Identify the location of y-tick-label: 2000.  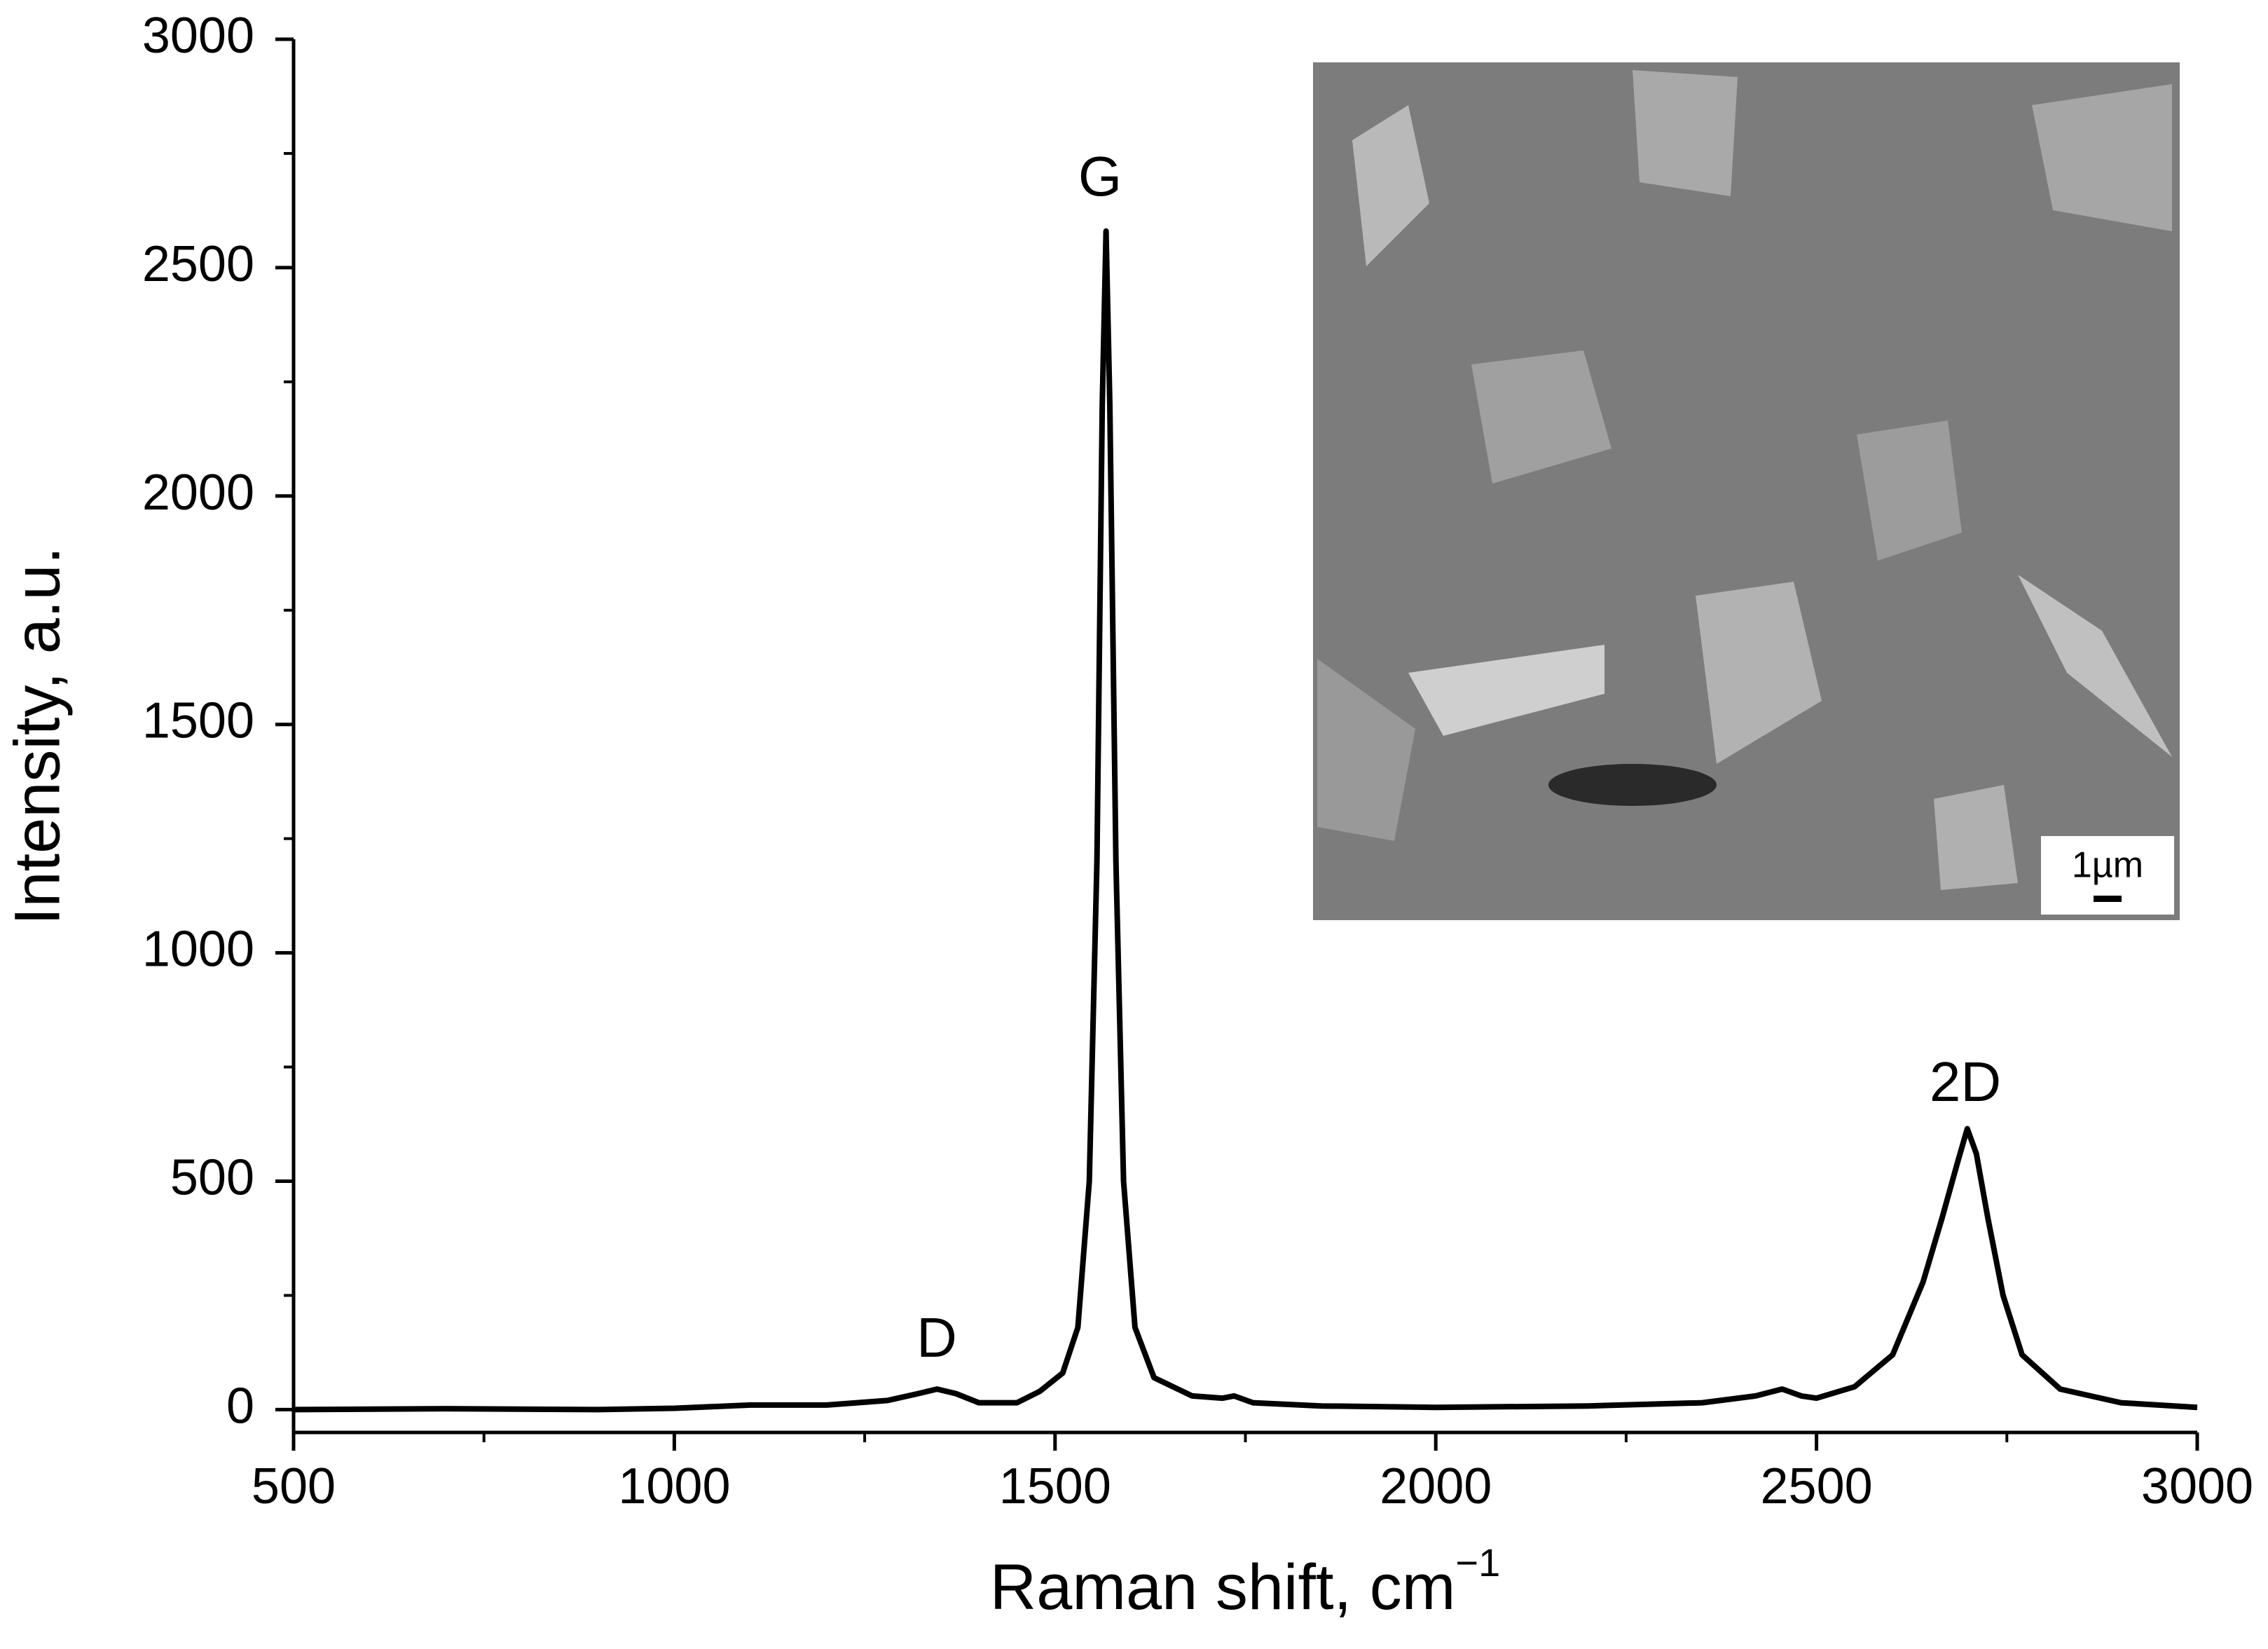
(198, 493).